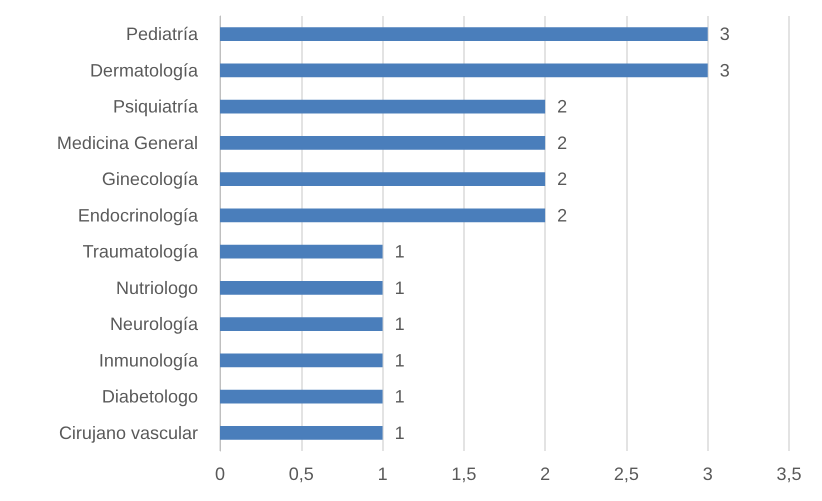 Image resolution: width=822 pixels, height=501 pixels. What do you see at coordinates (144, 70) in the screenshot?
I see `y-tick-label: Dermatología` at bounding box center [144, 70].